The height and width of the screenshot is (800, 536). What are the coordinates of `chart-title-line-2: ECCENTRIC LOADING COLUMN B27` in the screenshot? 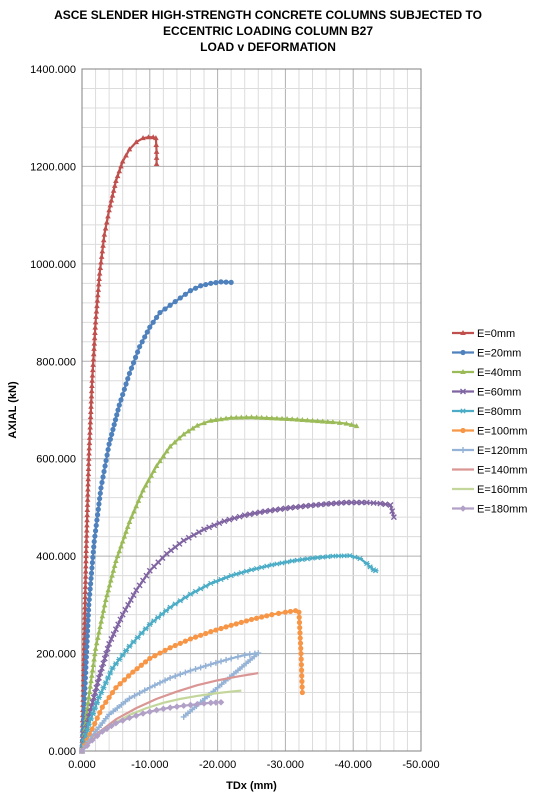 It's located at (268, 31).